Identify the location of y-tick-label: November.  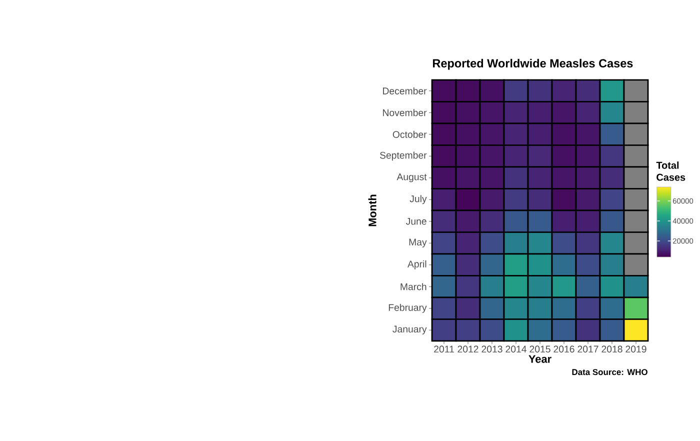
(405, 112).